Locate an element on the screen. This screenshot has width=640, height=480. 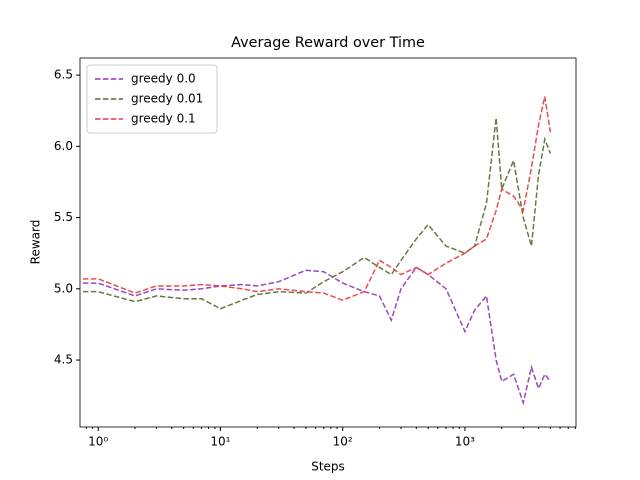
x-tick-label: 10⁰ is located at coordinates (98, 442).